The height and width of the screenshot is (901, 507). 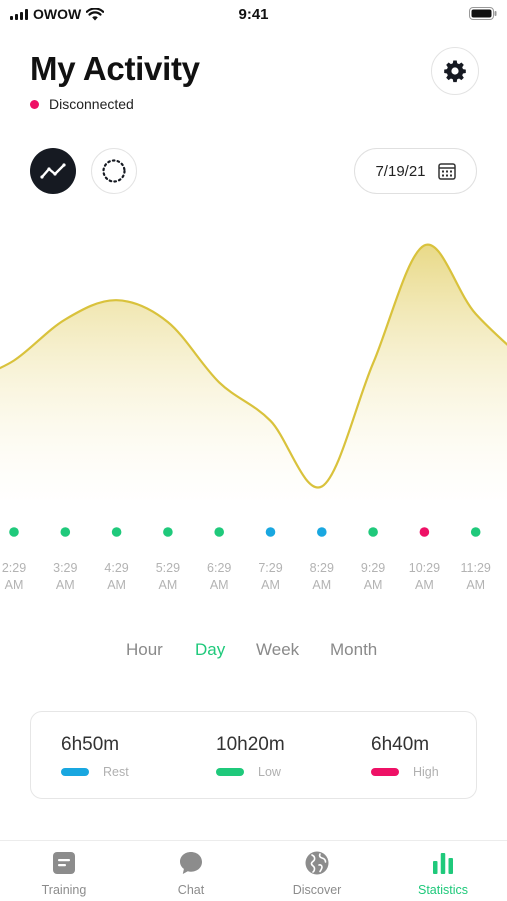 I want to click on time-label: 9:29, so click(x=373, y=568).